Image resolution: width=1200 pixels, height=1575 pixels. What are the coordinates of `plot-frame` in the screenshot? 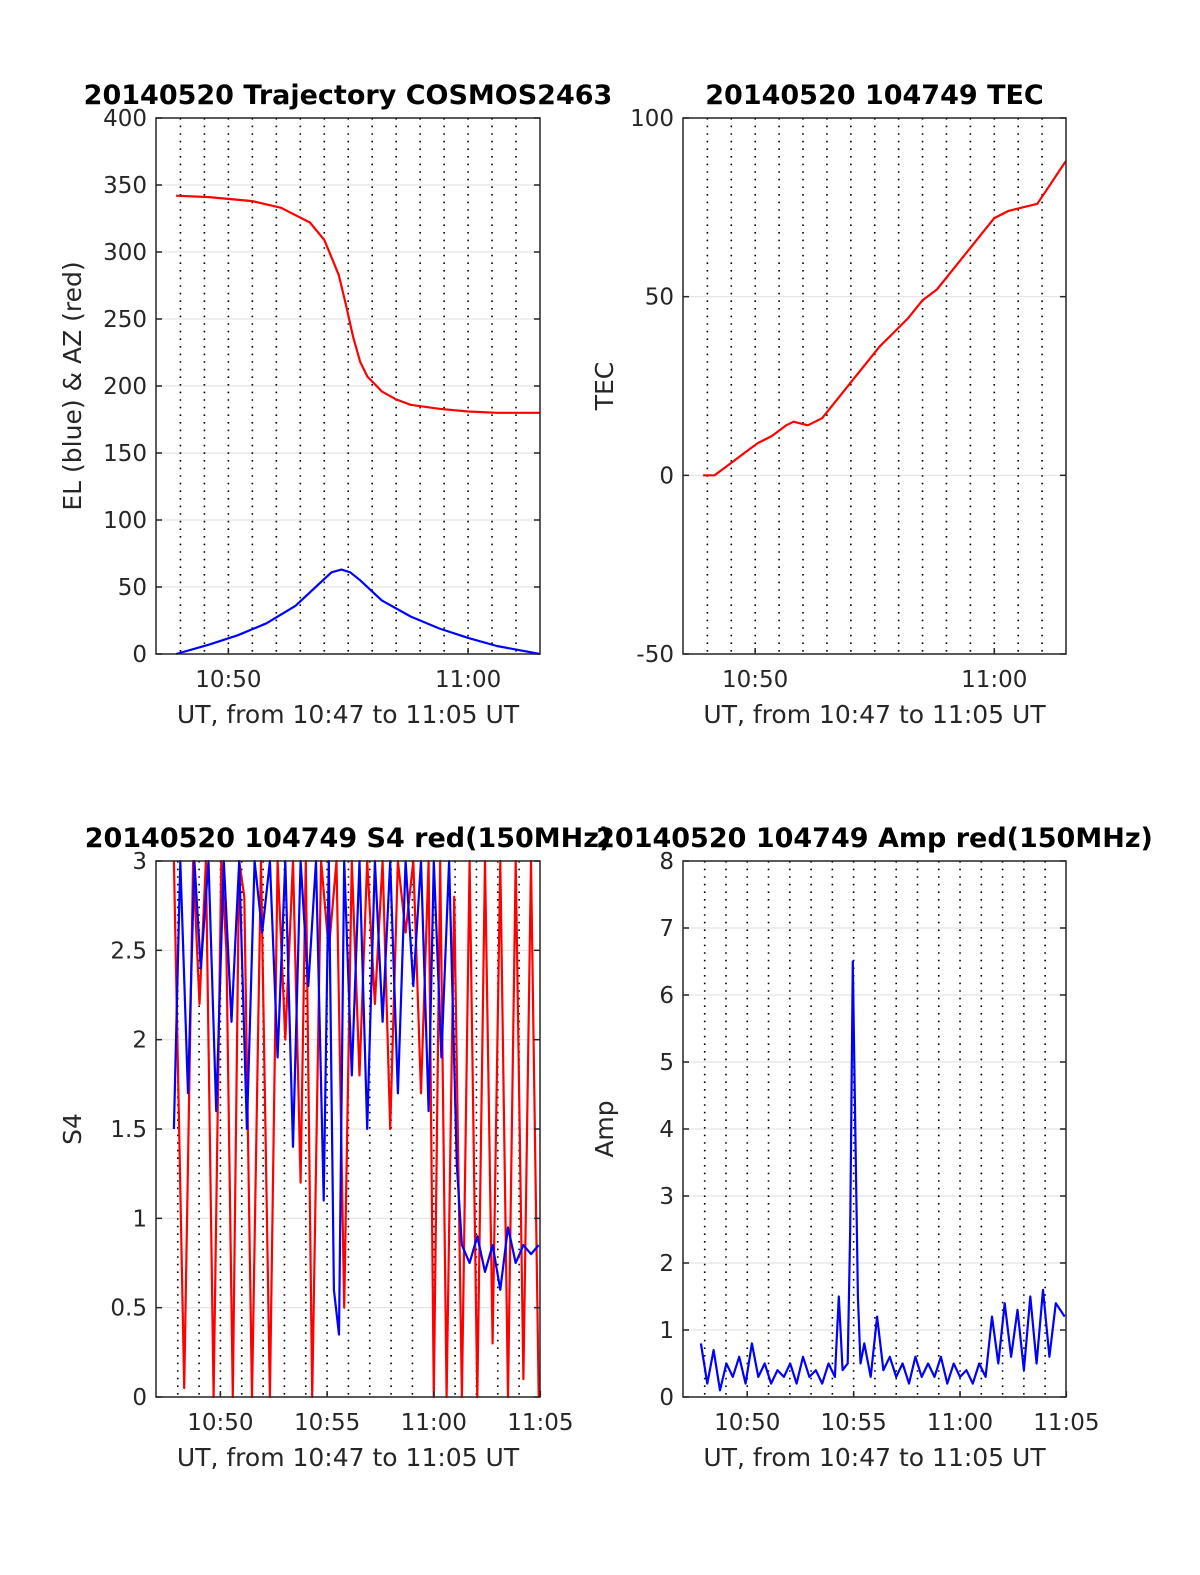 It's located at (874, 386).